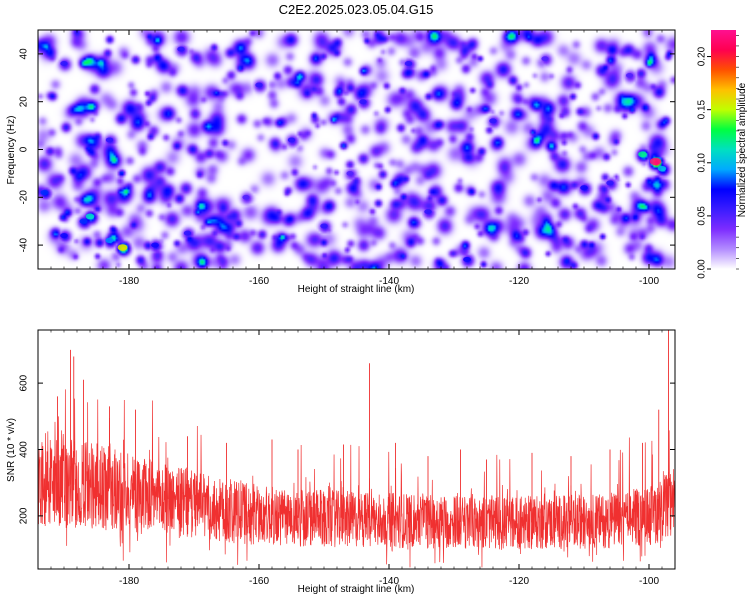 The height and width of the screenshot is (600, 750). What do you see at coordinates (24, 449) in the screenshot?
I see `y-tick-label: 400` at bounding box center [24, 449].